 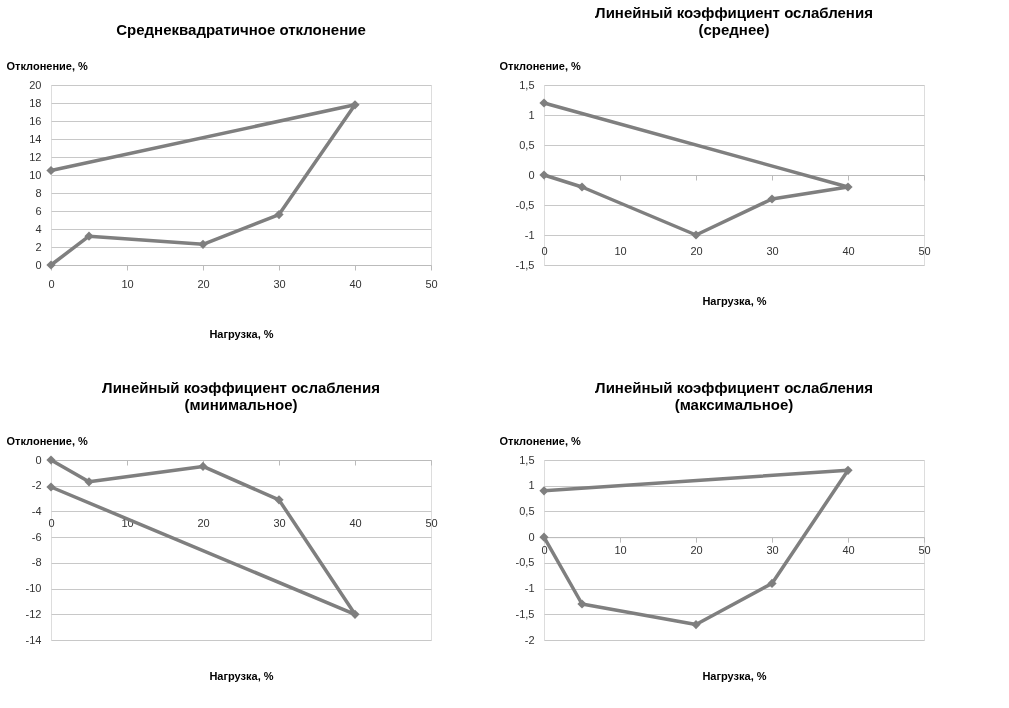 What do you see at coordinates (36, 562) in the screenshot?
I see `y-tick-label: -8` at bounding box center [36, 562].